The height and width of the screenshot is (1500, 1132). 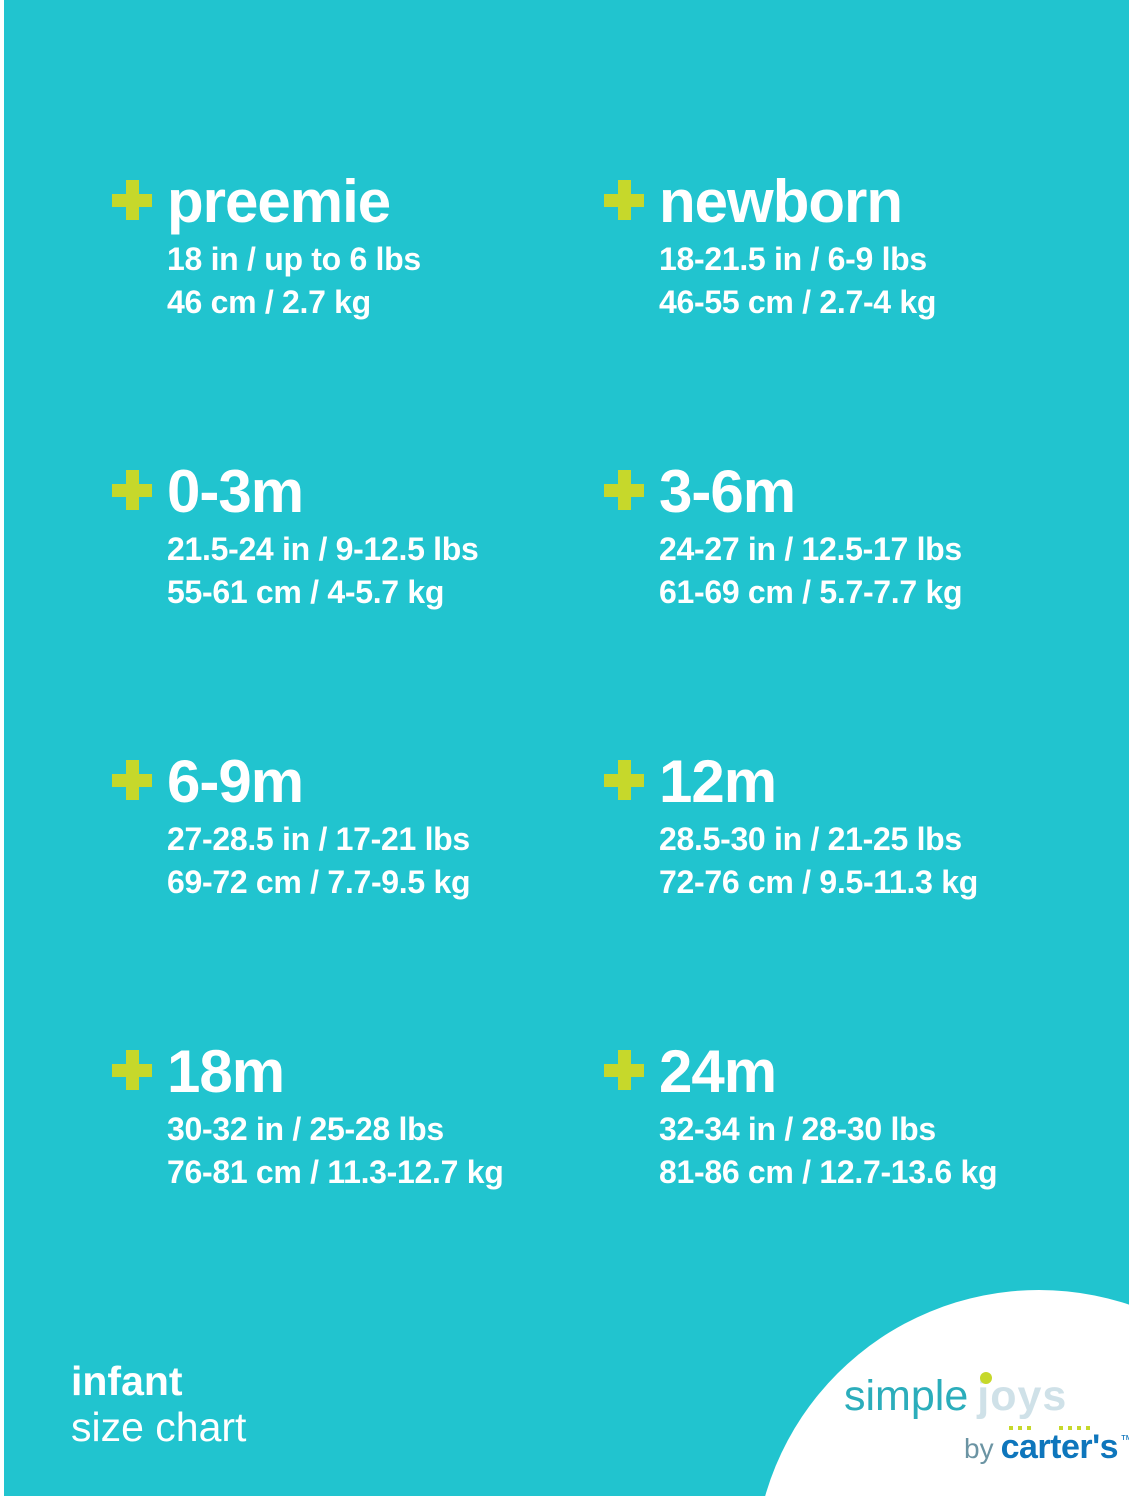 What do you see at coordinates (906, 1396) in the screenshot?
I see `brand-simple-text: simple` at bounding box center [906, 1396].